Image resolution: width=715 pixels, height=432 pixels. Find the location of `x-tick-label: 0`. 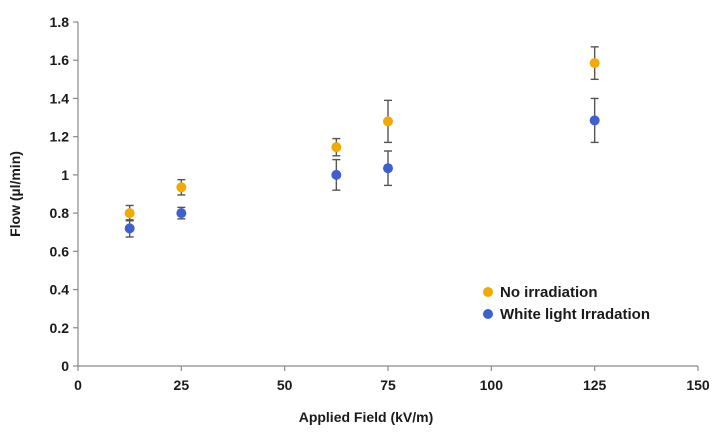

x-tick-label: 0 is located at coordinates (78, 385).